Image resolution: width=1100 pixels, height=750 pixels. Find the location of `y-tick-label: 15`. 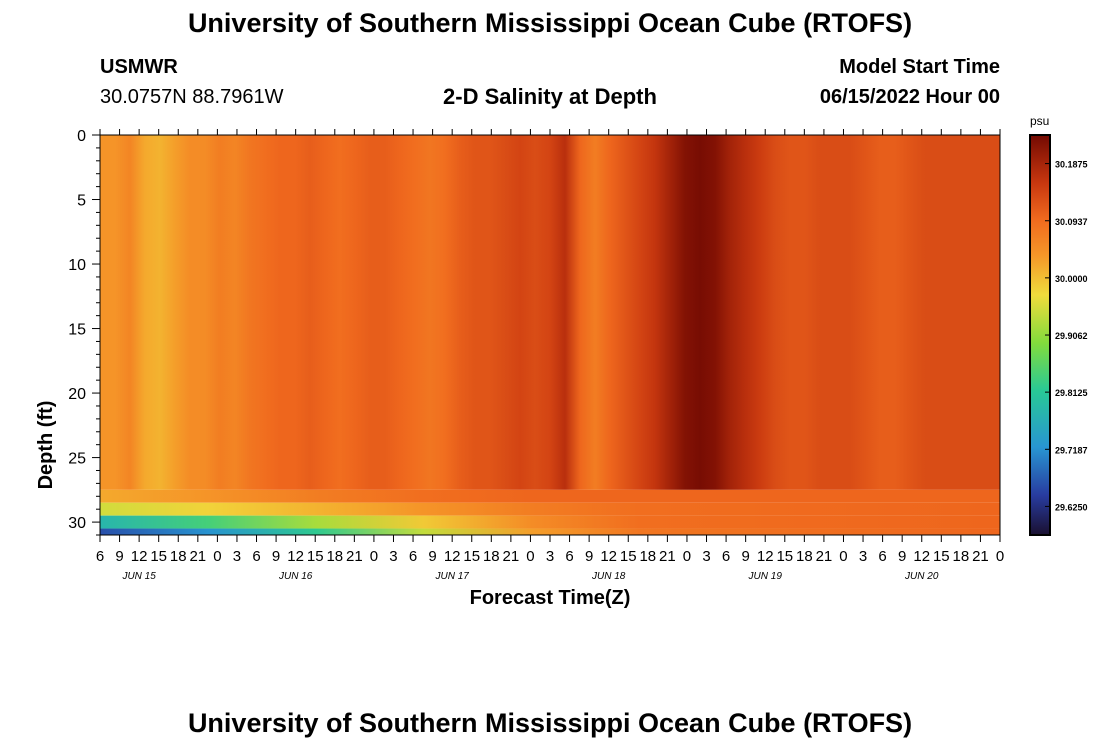

y-tick-label: 15 is located at coordinates (77, 330).